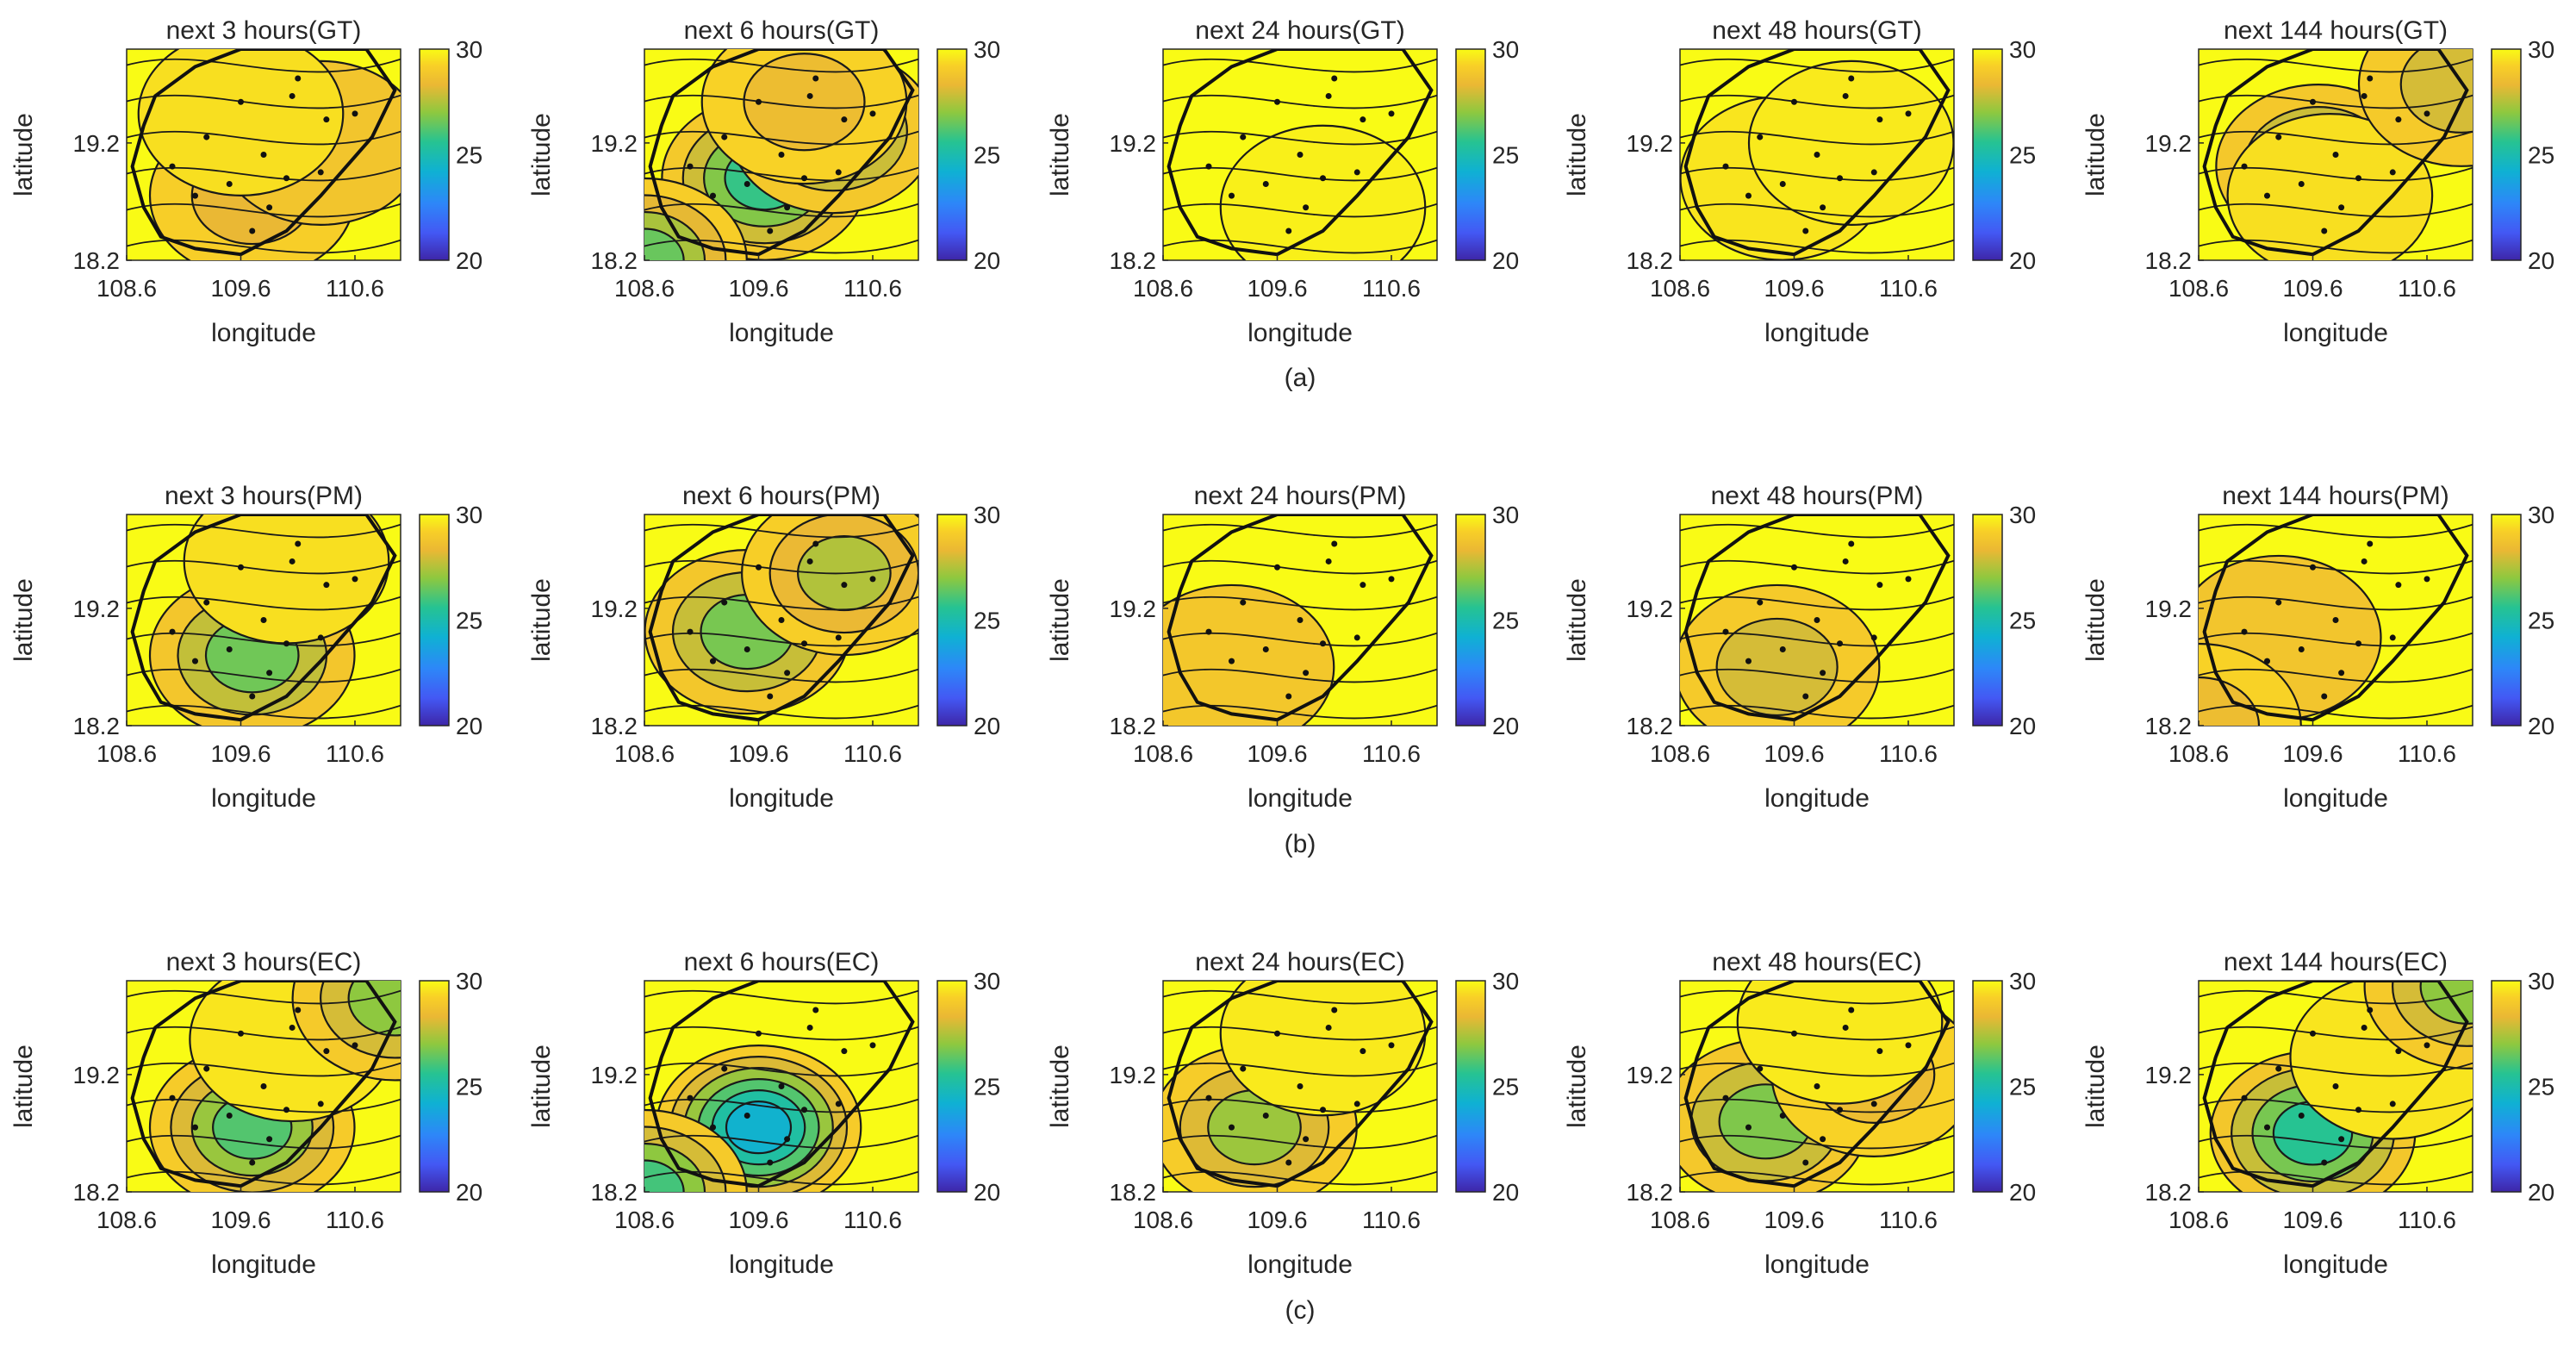 The image size is (2576, 1347). What do you see at coordinates (1300, 962) in the screenshot?
I see `panel-title: next 24 hours(EC)` at bounding box center [1300, 962].